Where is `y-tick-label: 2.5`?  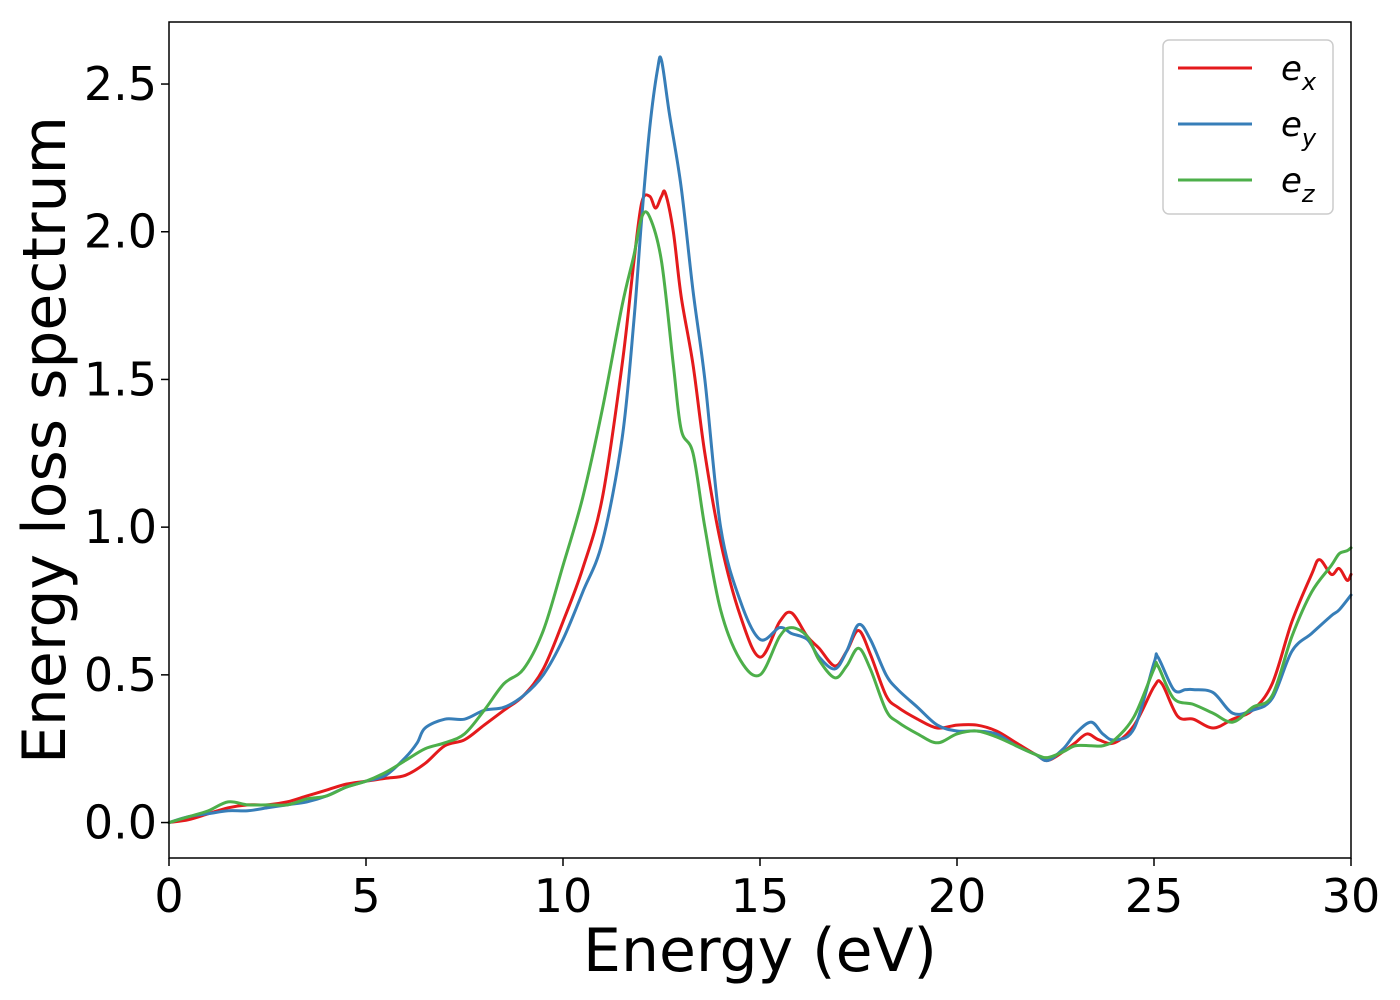
y-tick-label: 2.5 is located at coordinates (120, 84).